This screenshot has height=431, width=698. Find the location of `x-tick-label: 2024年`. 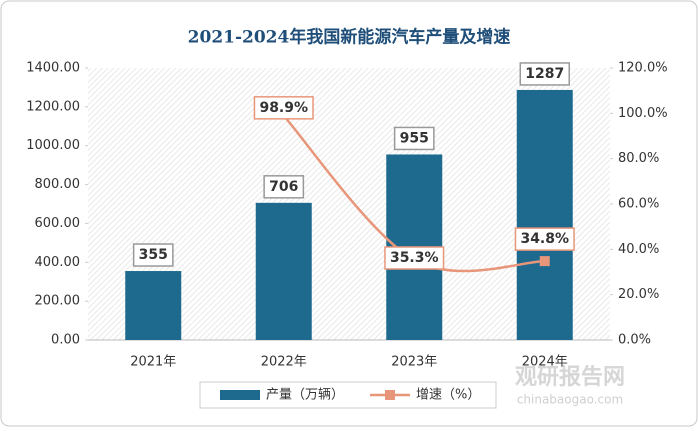

x-tick-label: 2024年 is located at coordinates (545, 362).